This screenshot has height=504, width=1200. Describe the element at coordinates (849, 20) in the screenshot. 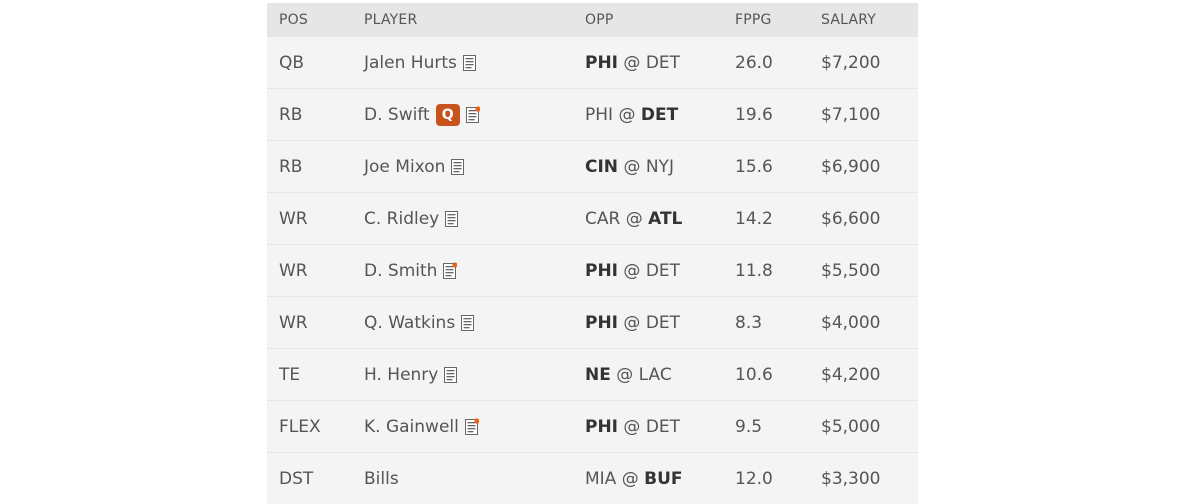

I see `header-salary: SALARY` at that location.